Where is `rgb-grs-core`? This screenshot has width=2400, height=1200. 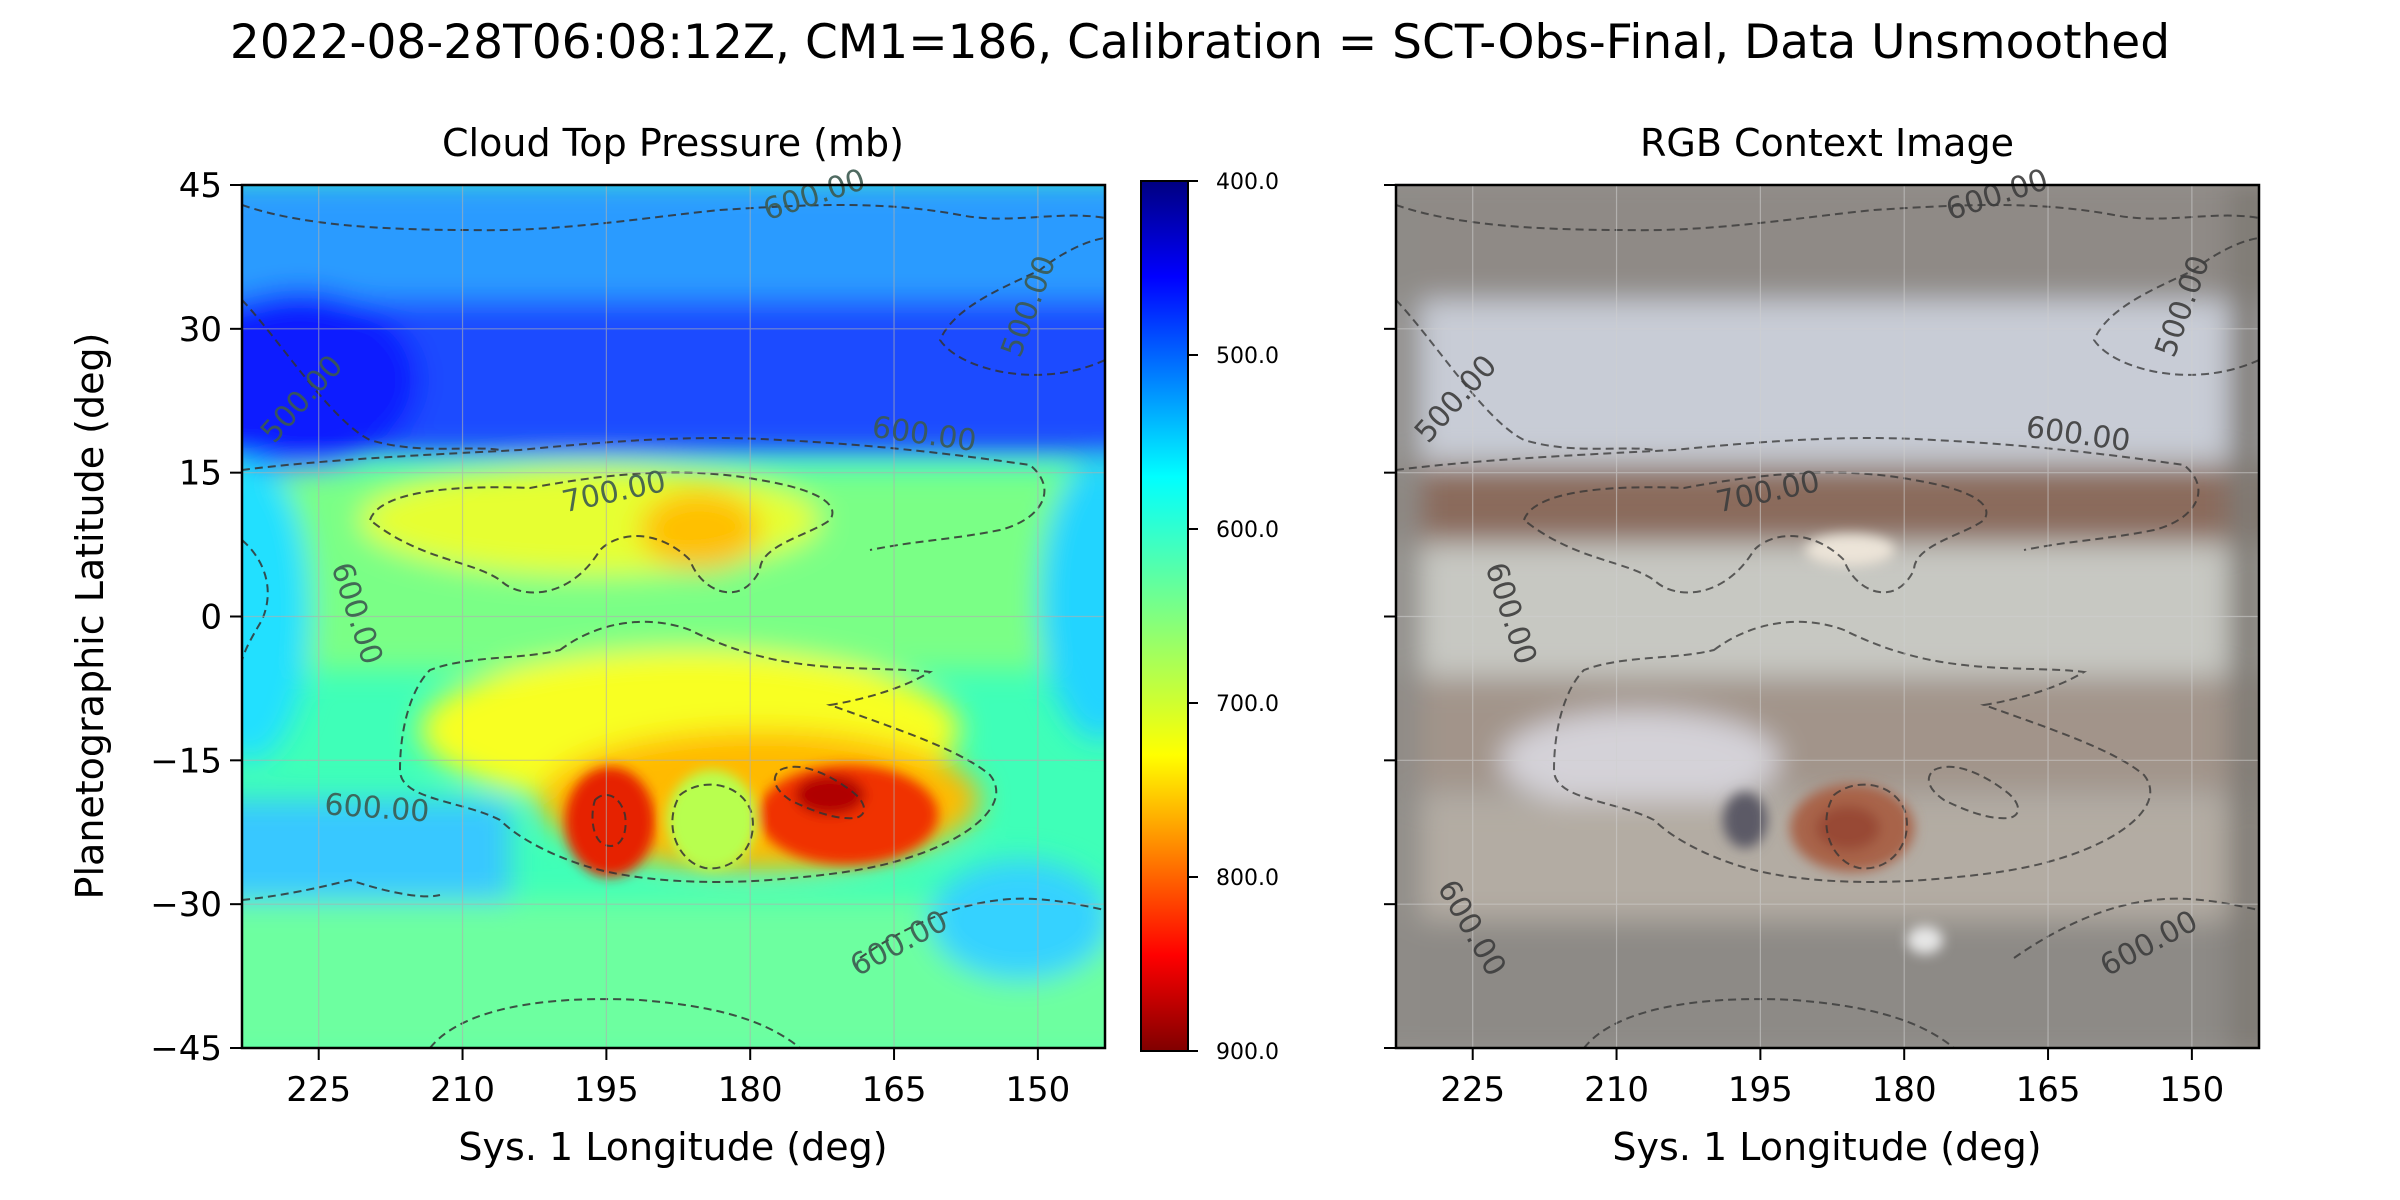
rgb-grs-core is located at coordinates (1848, 828).